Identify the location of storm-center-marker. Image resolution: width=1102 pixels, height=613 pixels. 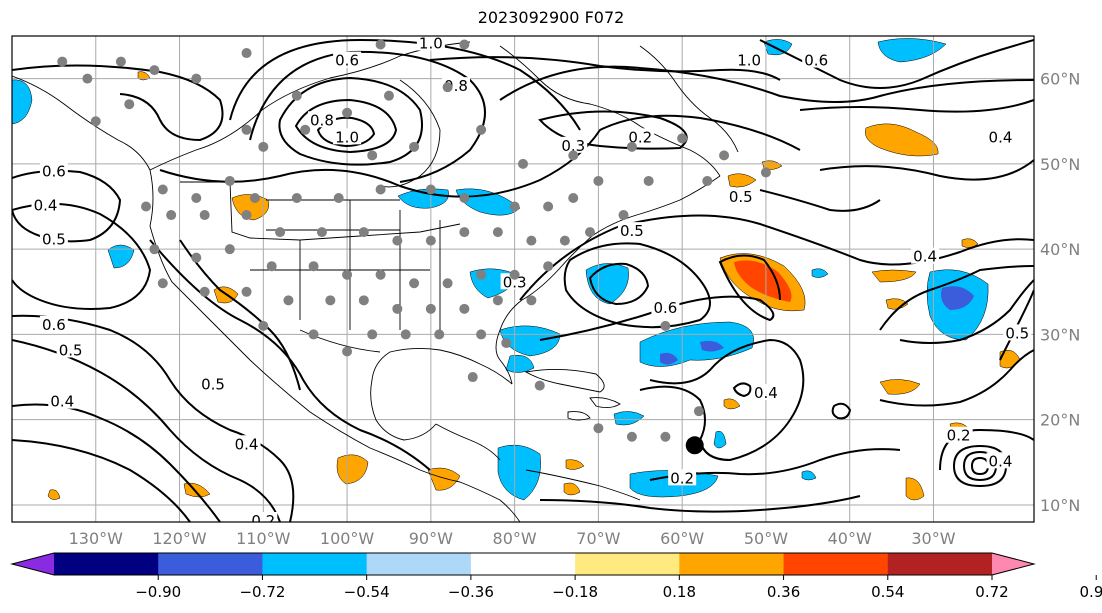
(694, 445).